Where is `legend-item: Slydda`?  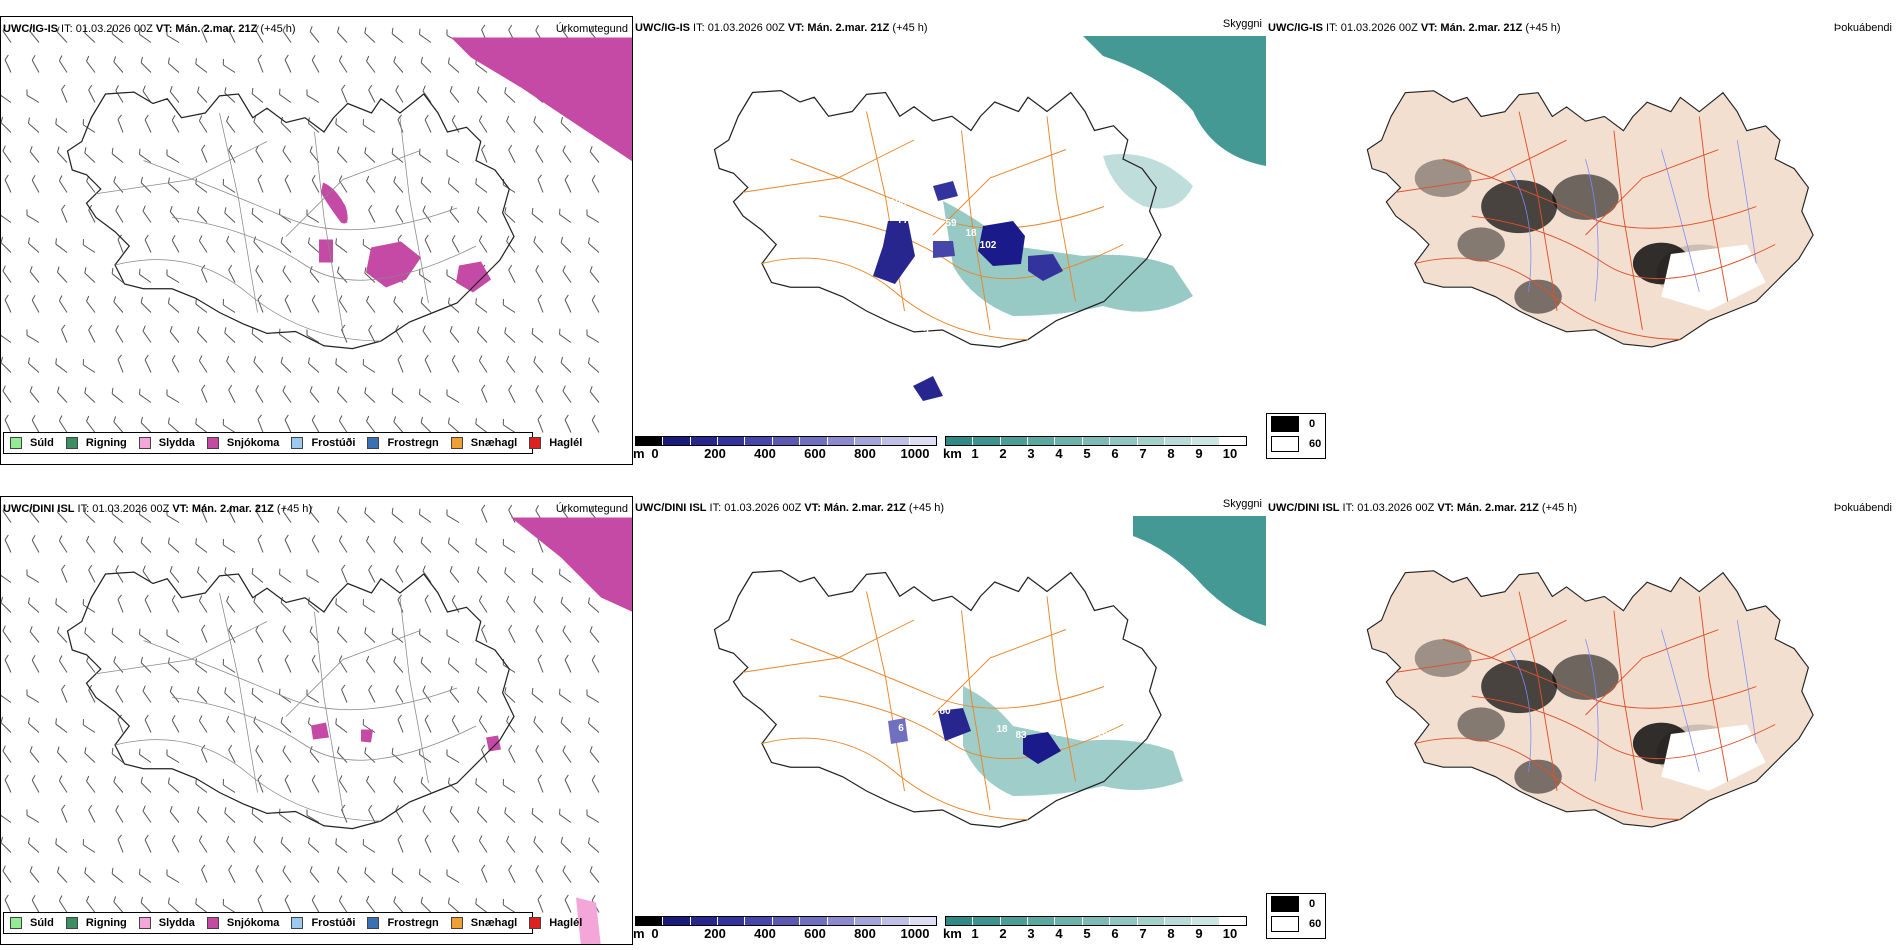 legend-item: Slydda is located at coordinates (166, 923).